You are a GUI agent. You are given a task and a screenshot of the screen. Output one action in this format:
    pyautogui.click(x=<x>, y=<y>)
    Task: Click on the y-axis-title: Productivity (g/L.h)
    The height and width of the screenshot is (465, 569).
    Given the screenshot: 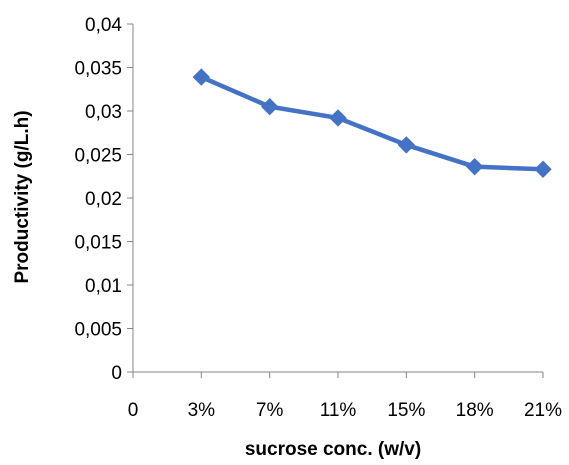 What is the action you would take?
    pyautogui.click(x=22, y=196)
    